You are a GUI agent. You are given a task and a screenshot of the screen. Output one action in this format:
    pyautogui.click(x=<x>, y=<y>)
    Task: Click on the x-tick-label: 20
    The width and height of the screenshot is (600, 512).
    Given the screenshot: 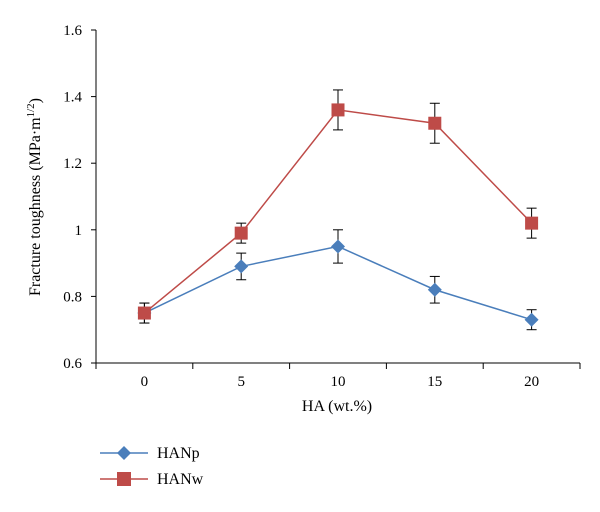 What is the action you would take?
    pyautogui.click(x=531, y=382)
    